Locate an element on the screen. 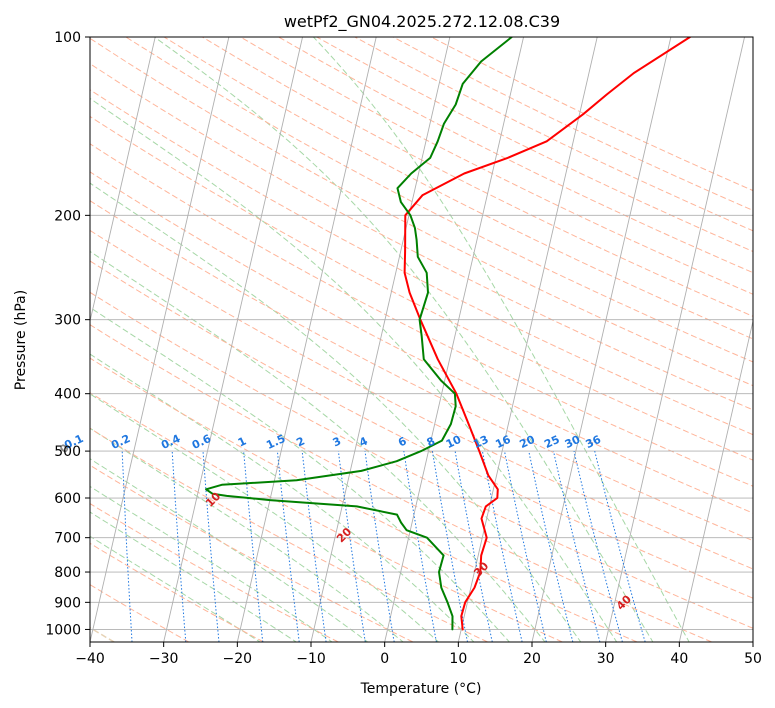  mixing-ratio-label: 10 is located at coordinates (454, 442).